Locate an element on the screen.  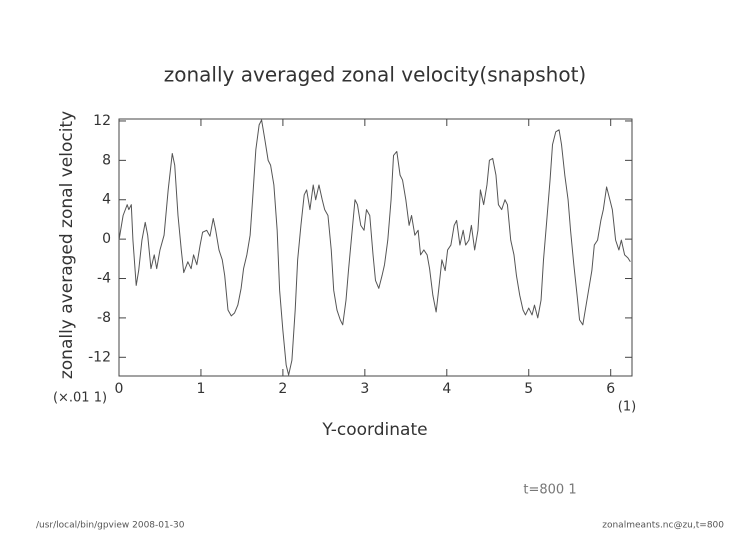
y-tick-label: 12 is located at coordinates (102, 121).